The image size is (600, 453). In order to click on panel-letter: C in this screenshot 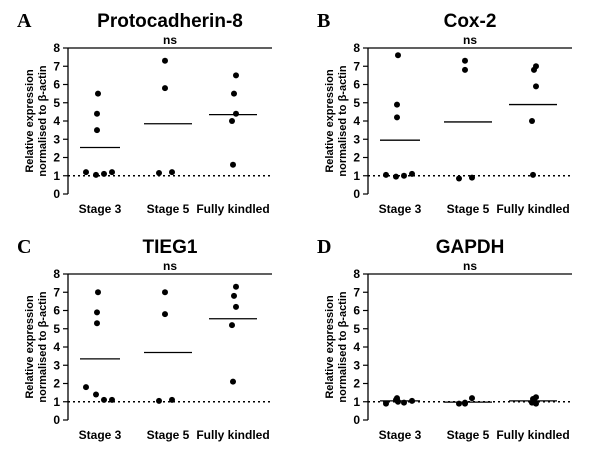, I will do `click(24, 247)`.